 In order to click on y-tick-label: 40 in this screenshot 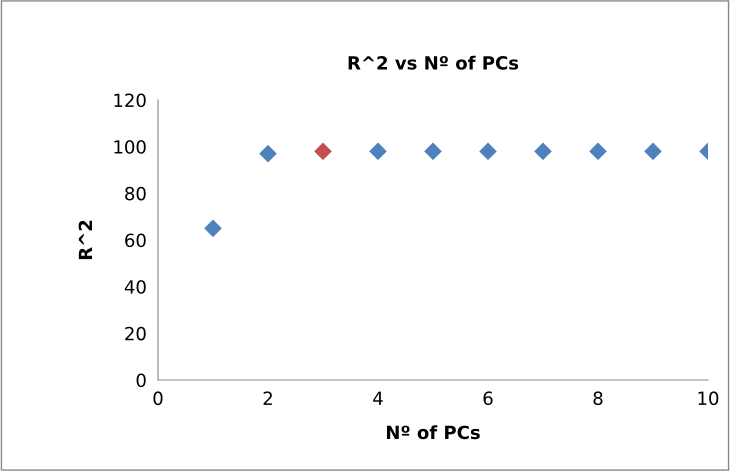, I will do `click(135, 287)`.